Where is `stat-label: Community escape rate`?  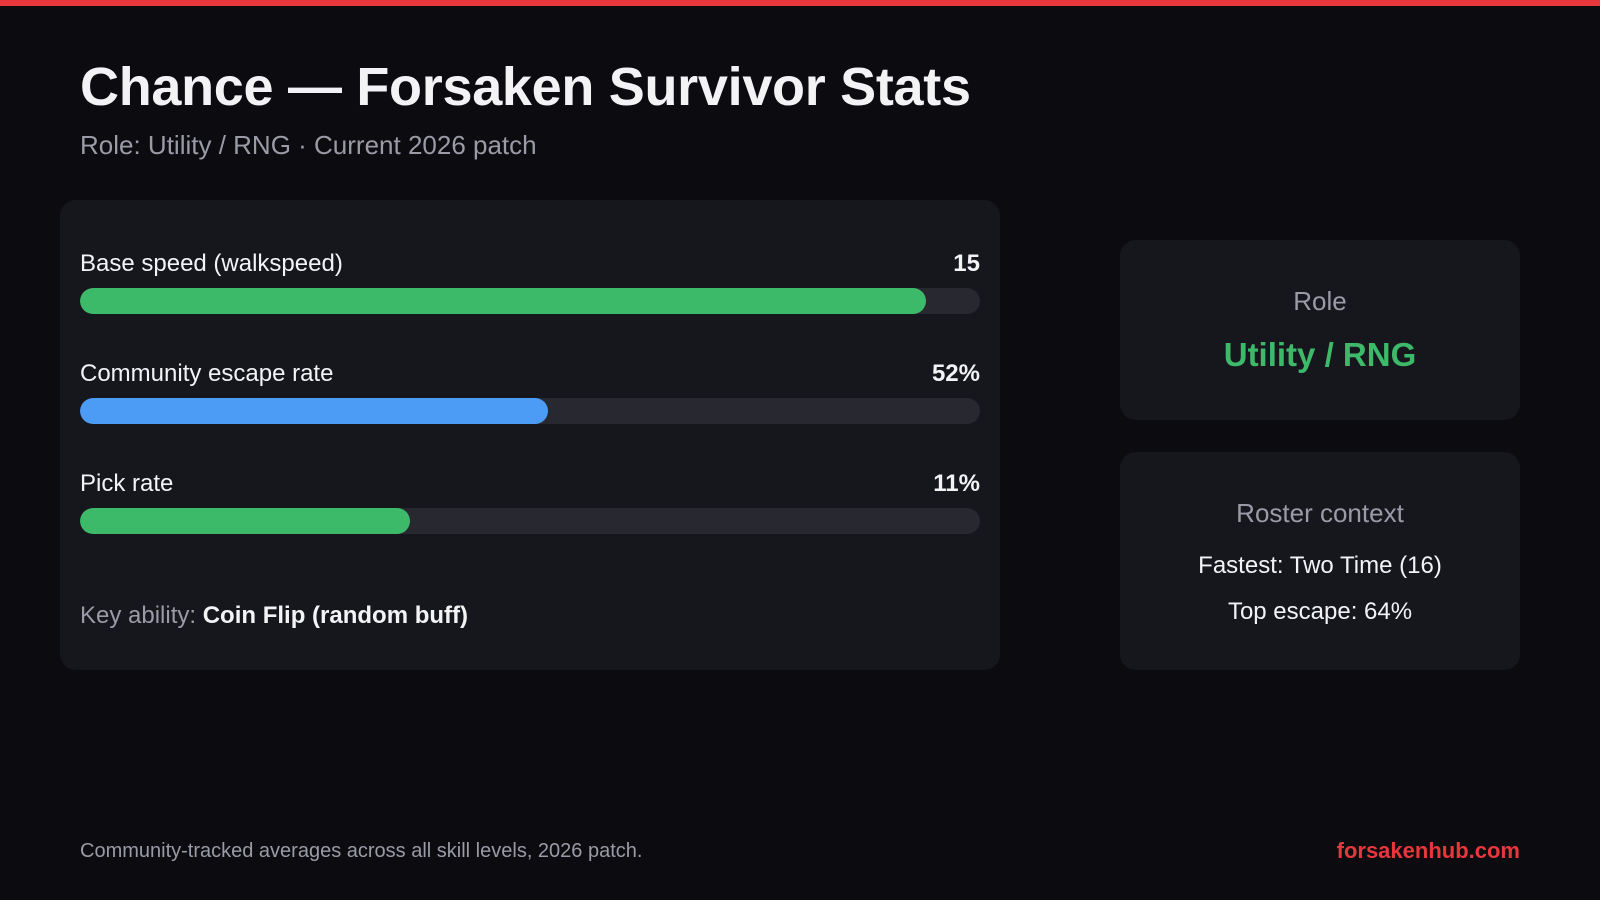
stat-label: Community escape rate is located at coordinates (207, 373).